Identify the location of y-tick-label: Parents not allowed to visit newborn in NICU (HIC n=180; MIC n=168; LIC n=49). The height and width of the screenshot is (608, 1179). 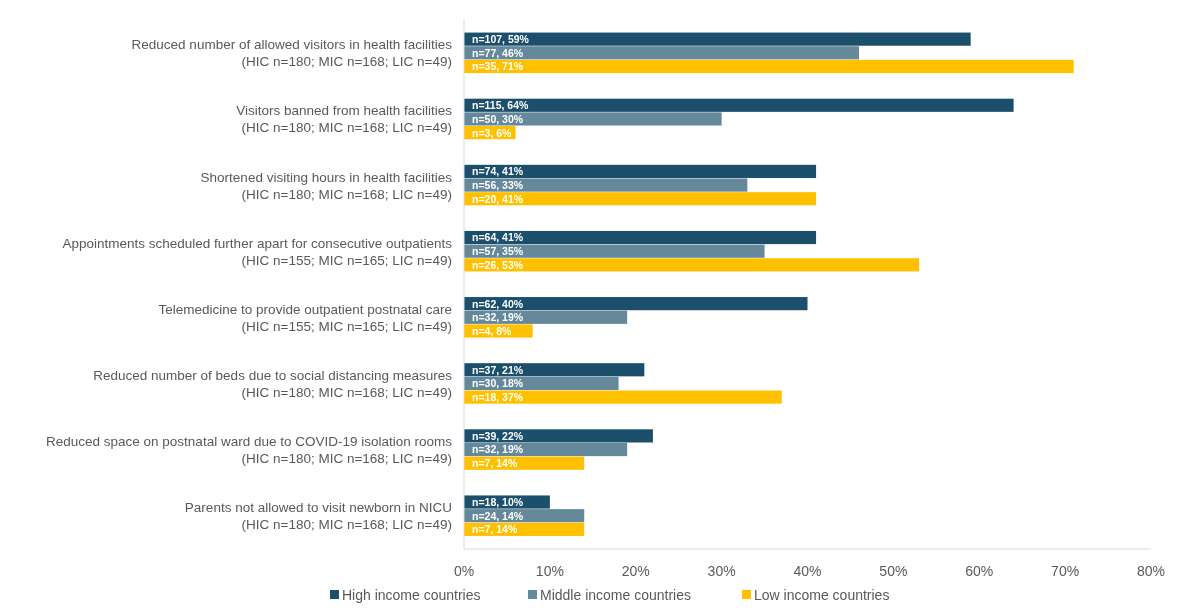
(318, 516).